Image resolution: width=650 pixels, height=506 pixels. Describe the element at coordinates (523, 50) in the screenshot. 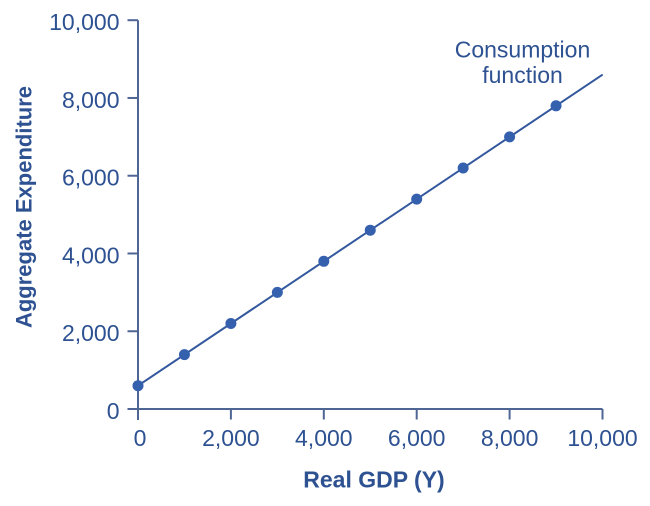

I see `svg-text: Consumption` at that location.